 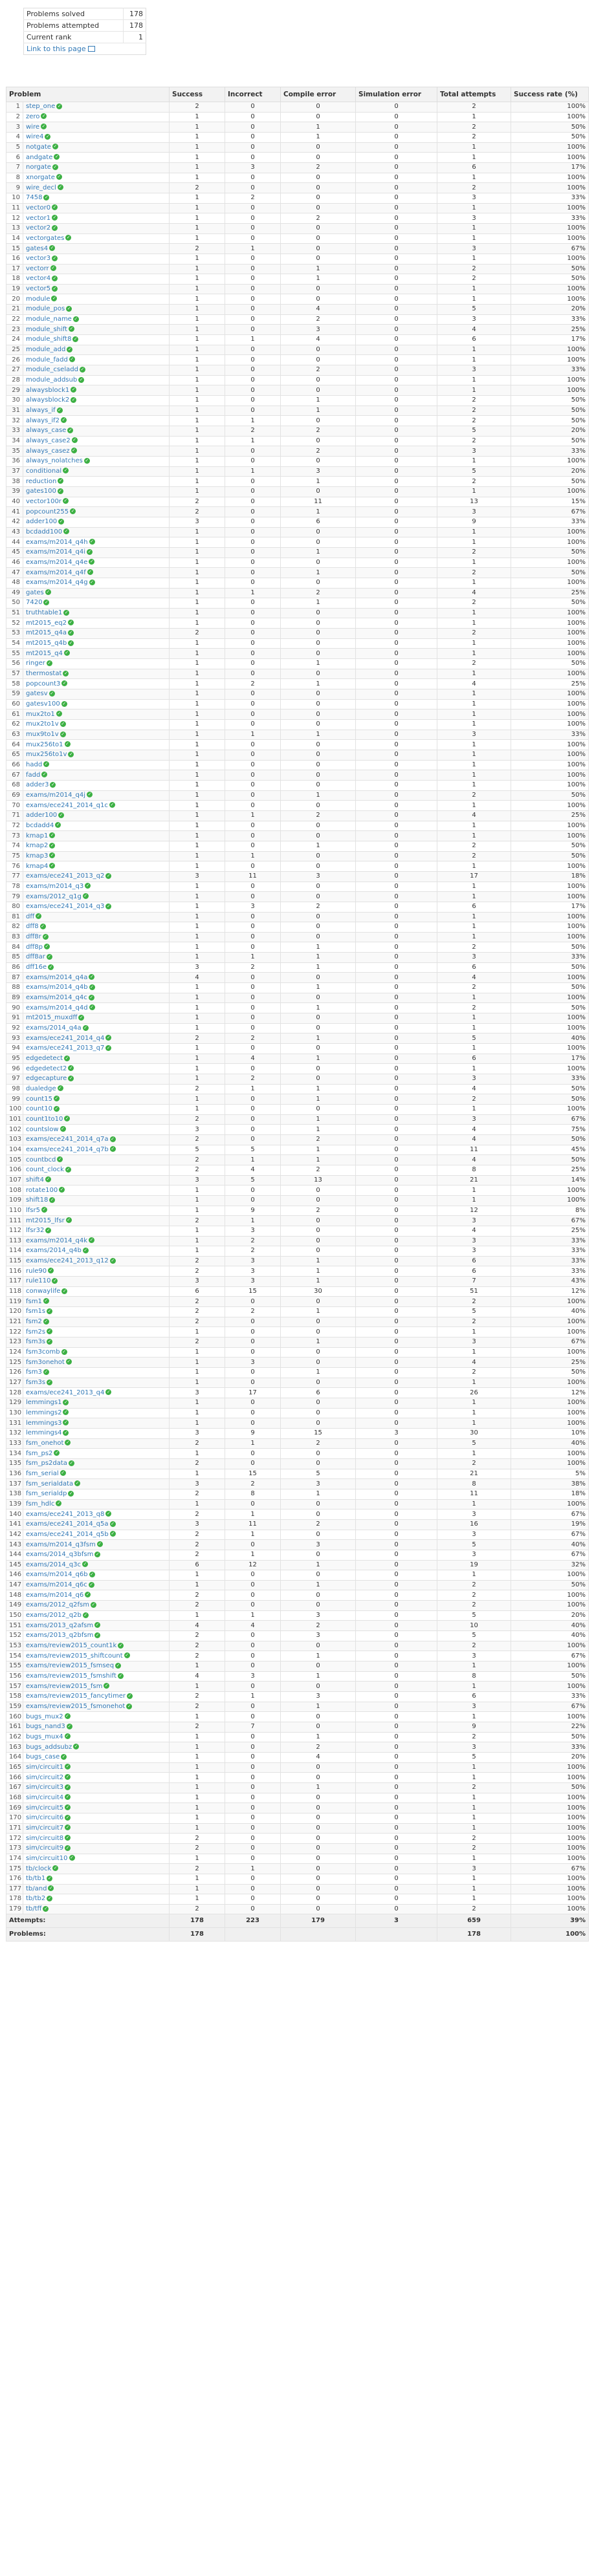 What do you see at coordinates (67, 805) in the screenshot?
I see `problem-link: exams/ece241_2014_q1c` at bounding box center [67, 805].